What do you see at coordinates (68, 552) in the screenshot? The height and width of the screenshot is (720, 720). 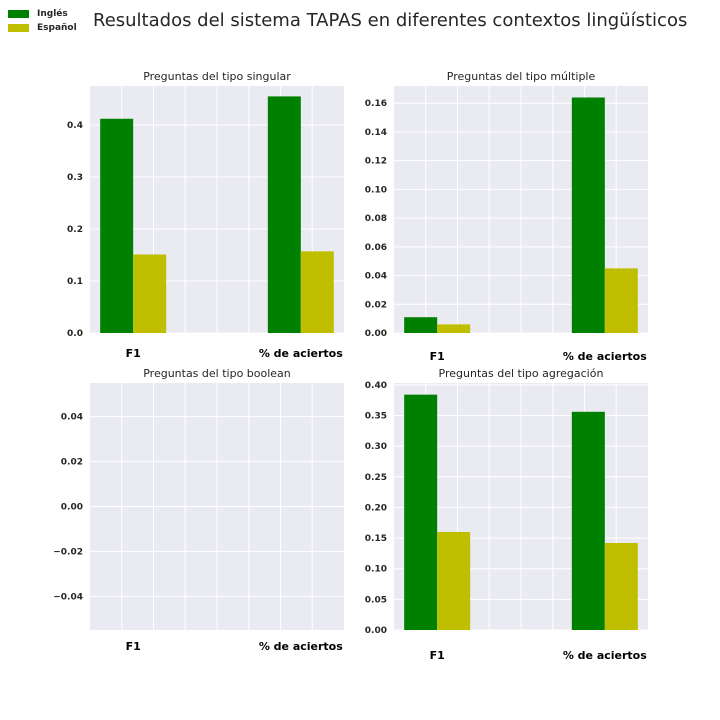 I see `y-tick-label: −0.02` at bounding box center [68, 552].